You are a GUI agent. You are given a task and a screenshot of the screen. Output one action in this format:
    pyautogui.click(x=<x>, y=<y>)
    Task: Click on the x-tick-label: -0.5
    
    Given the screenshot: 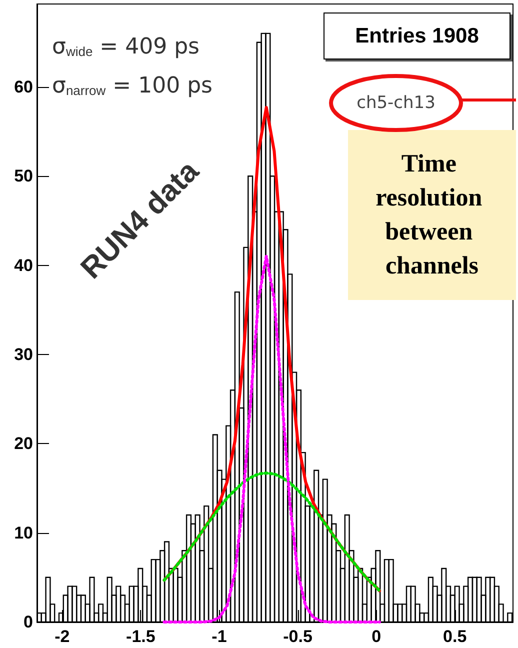 What is the action you would take?
    pyautogui.click(x=297, y=636)
    